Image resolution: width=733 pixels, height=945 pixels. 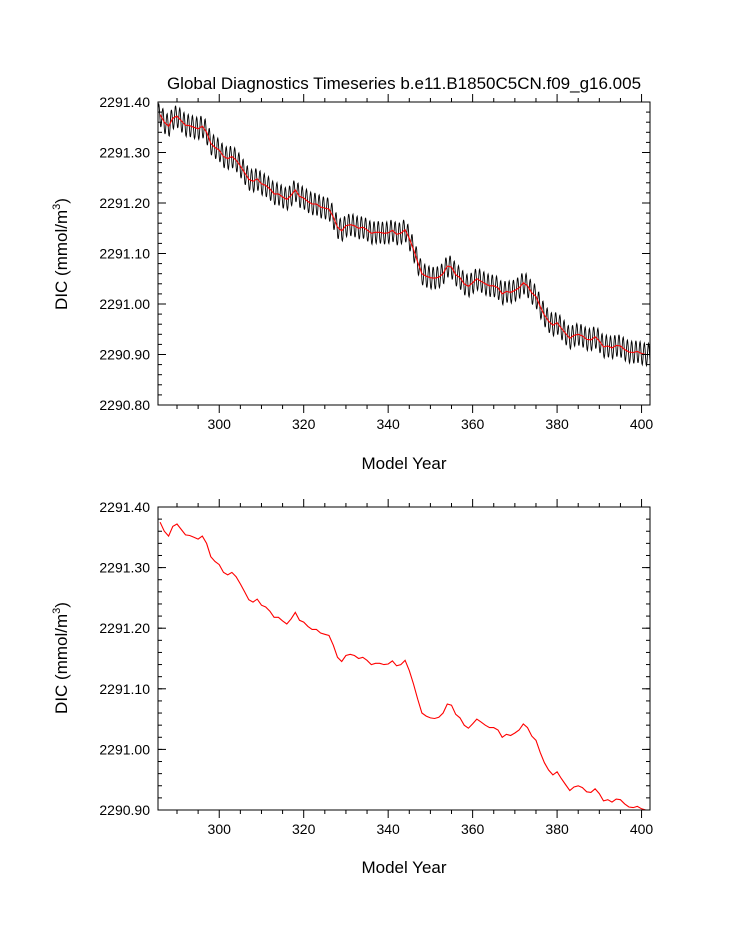 I want to click on bottom-y-axis-title: DIC (mmol/m3), so click(x=61, y=658).